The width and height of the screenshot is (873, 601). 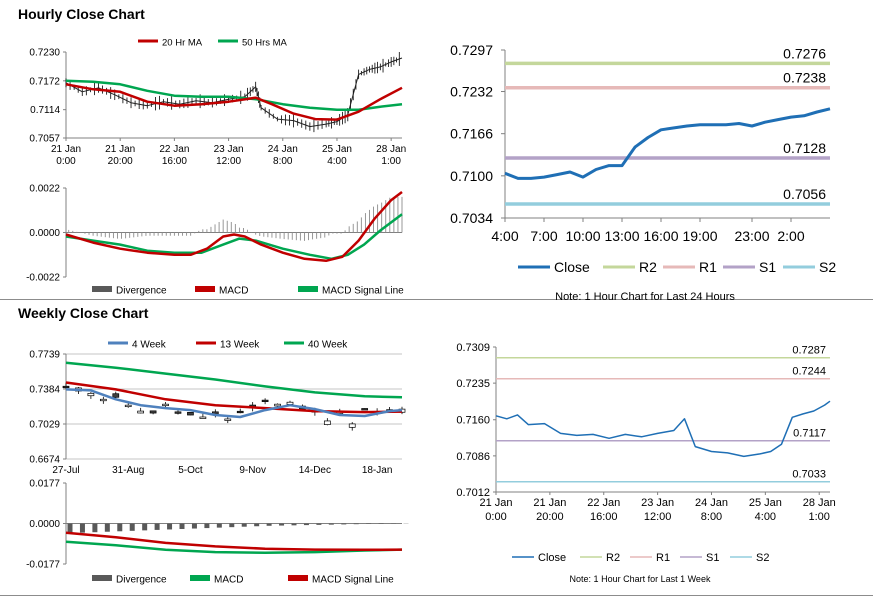 I want to click on x-tick-label: 0:00, so click(x=495, y=517).